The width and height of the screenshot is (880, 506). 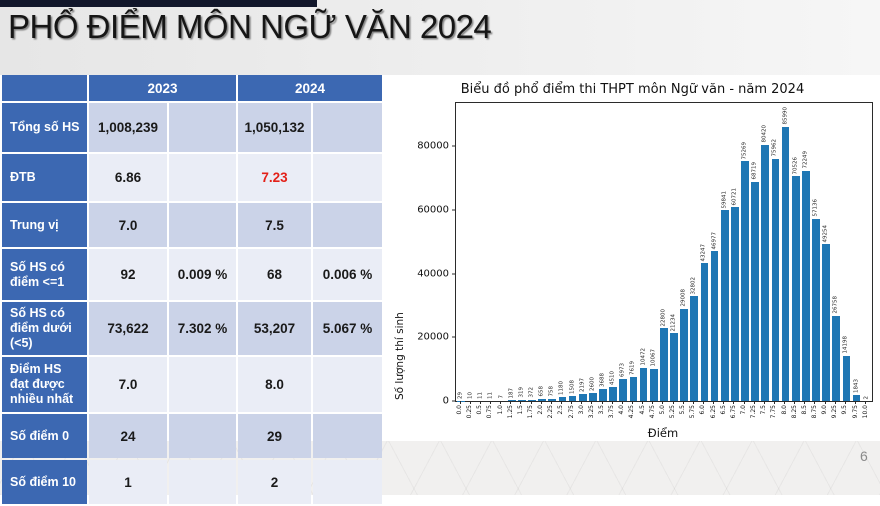 I want to click on bar-slot: 60721, so click(x=735, y=252).